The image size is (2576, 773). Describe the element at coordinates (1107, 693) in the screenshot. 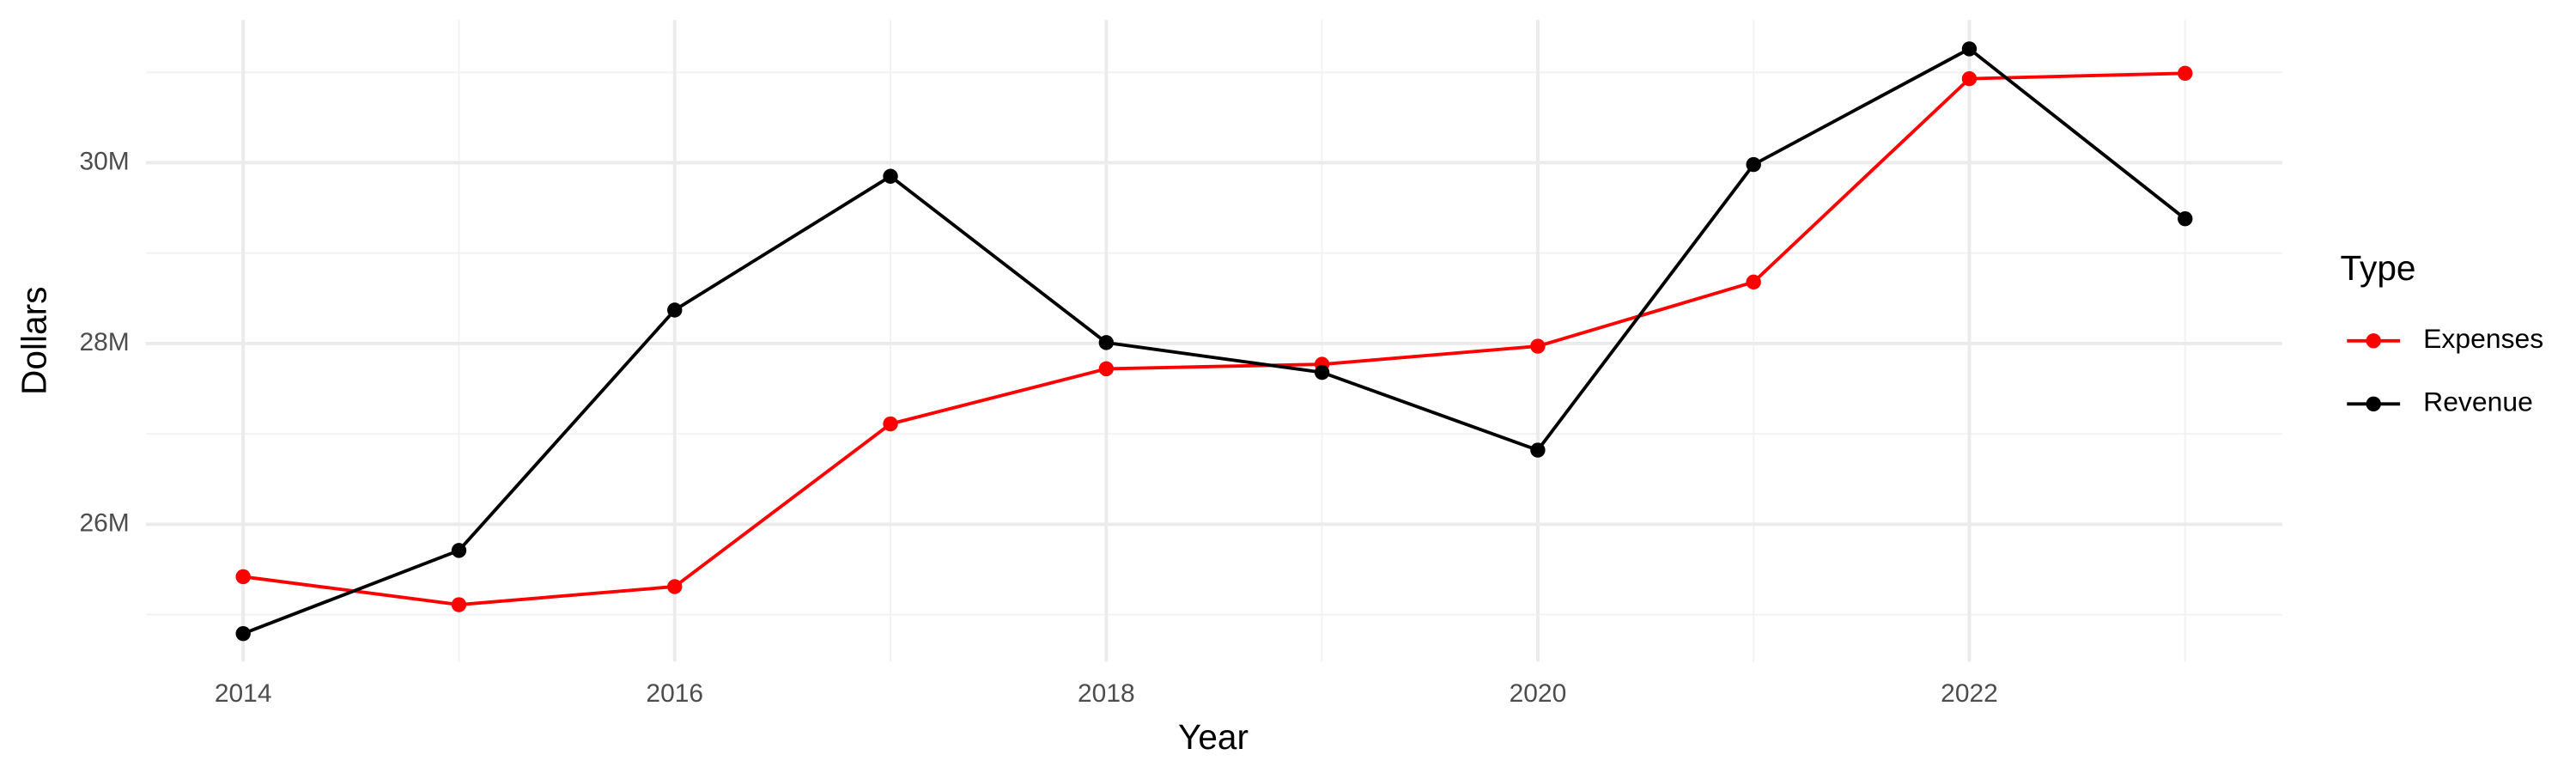

I see `x-tick-label: 2018` at that location.